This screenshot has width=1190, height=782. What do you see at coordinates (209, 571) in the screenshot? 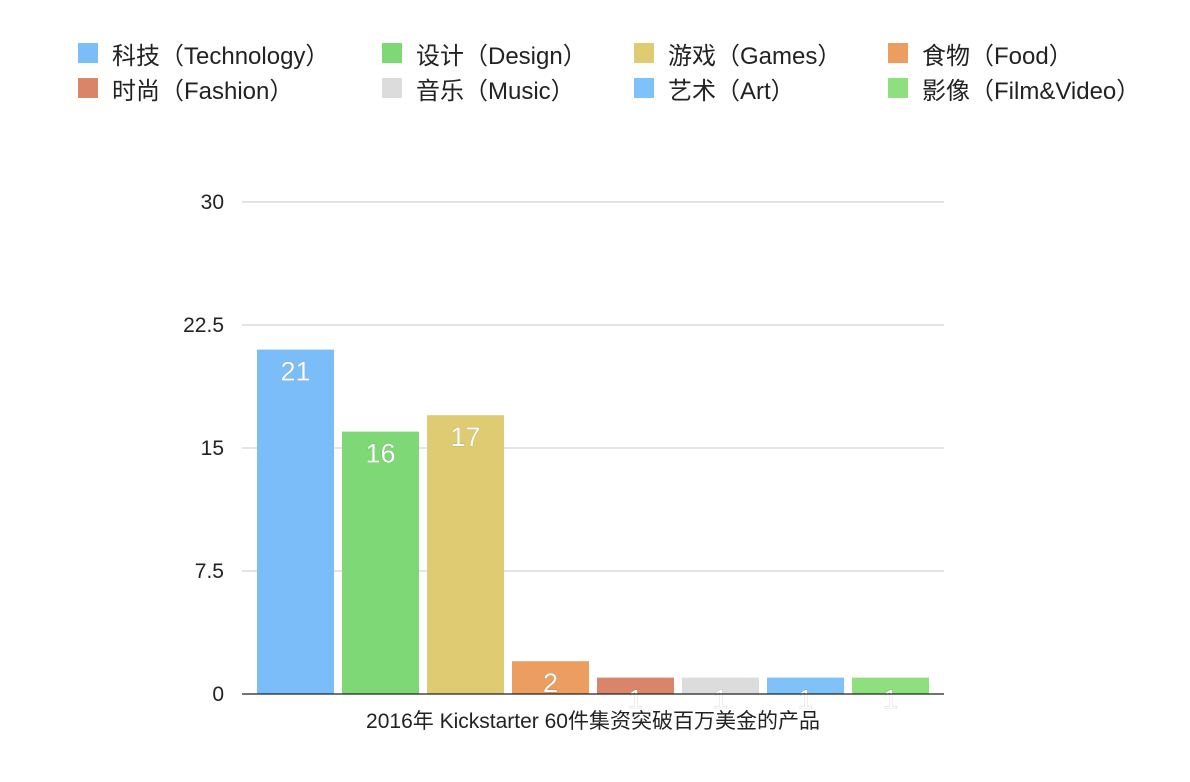
I see `y-tick-label: 7.5` at bounding box center [209, 571].